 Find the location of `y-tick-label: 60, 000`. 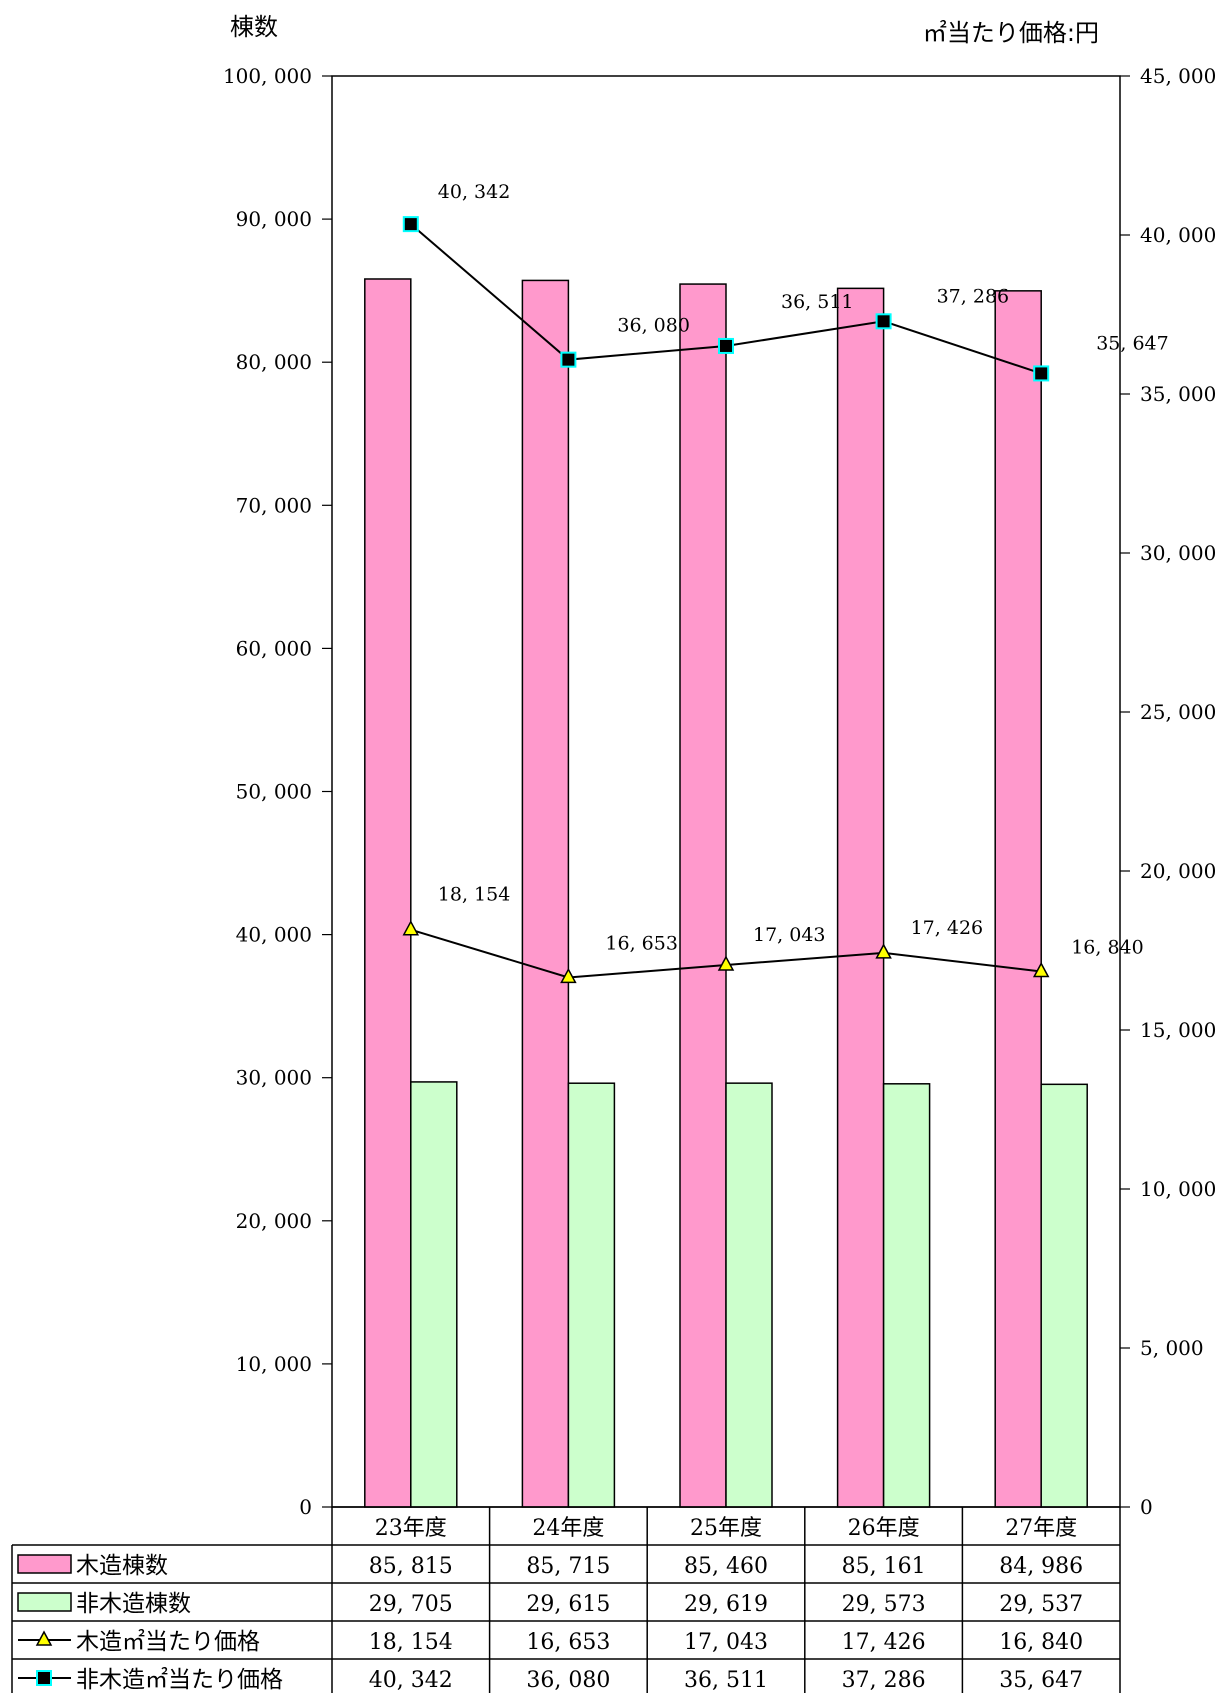

y-tick-label: 60, 000 is located at coordinates (274, 648).